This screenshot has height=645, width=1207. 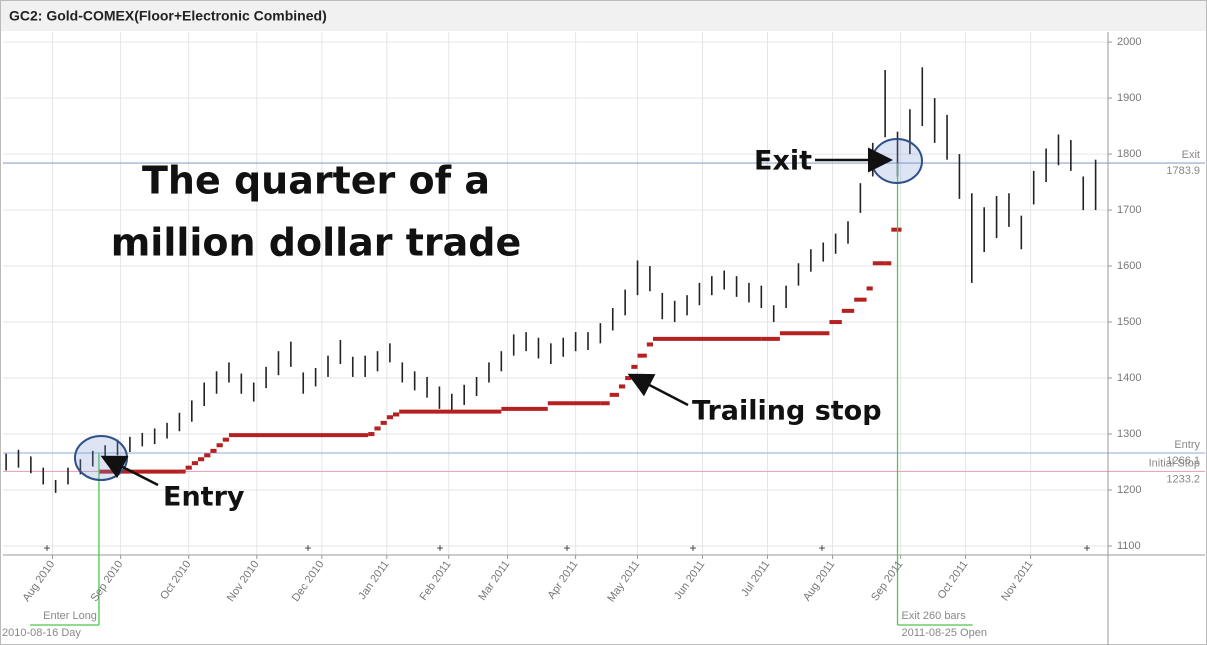 I want to click on title-bar, so click(x=603, y=16).